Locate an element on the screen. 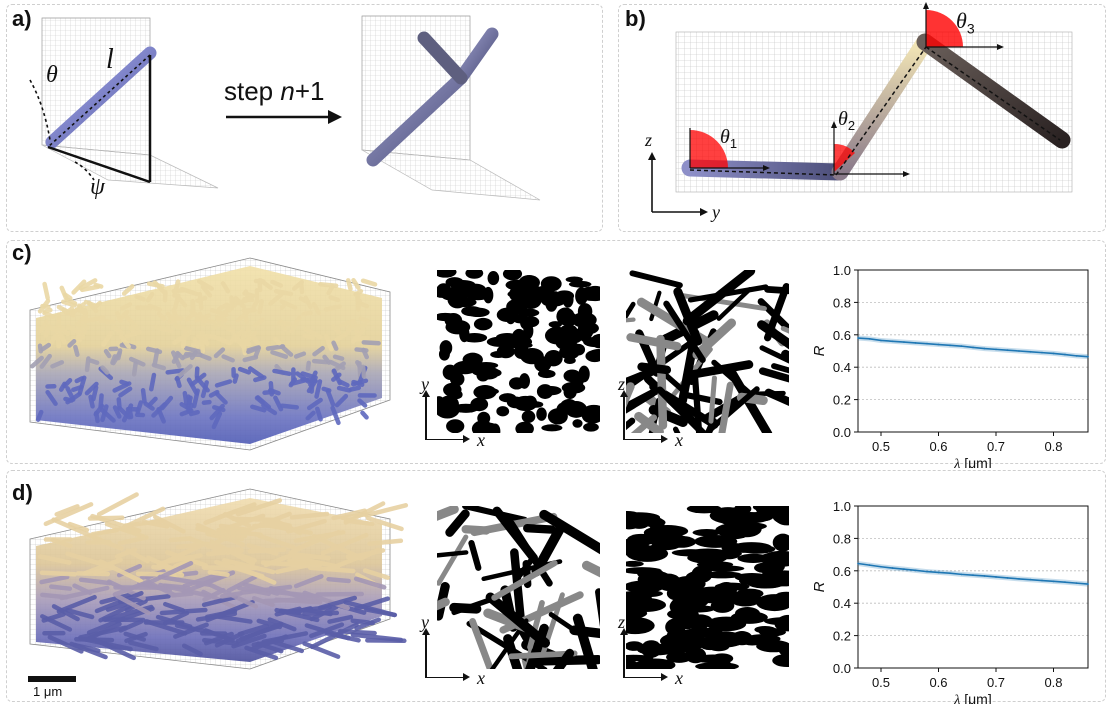 This screenshot has width=1110, height=706. panel-b-theta1-label: θ1 is located at coordinates (729, 138).